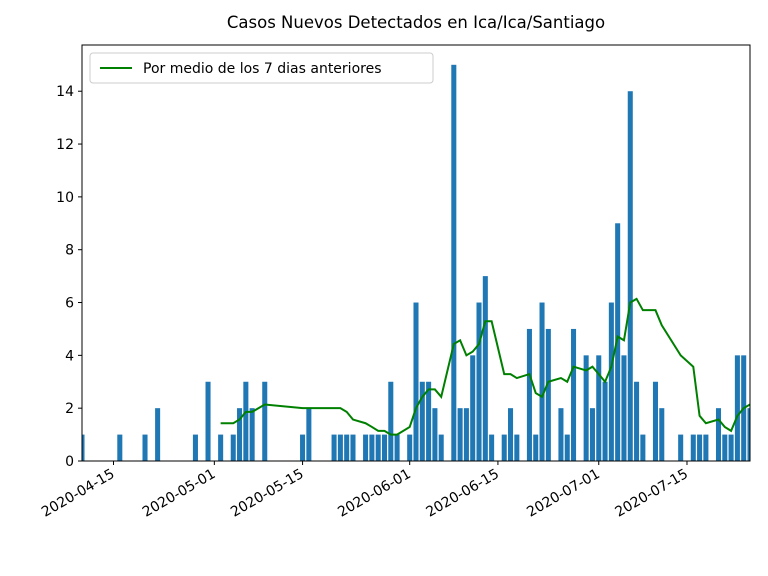 The image size is (768, 576). I want to click on y-tick-label: 8, so click(69, 251).